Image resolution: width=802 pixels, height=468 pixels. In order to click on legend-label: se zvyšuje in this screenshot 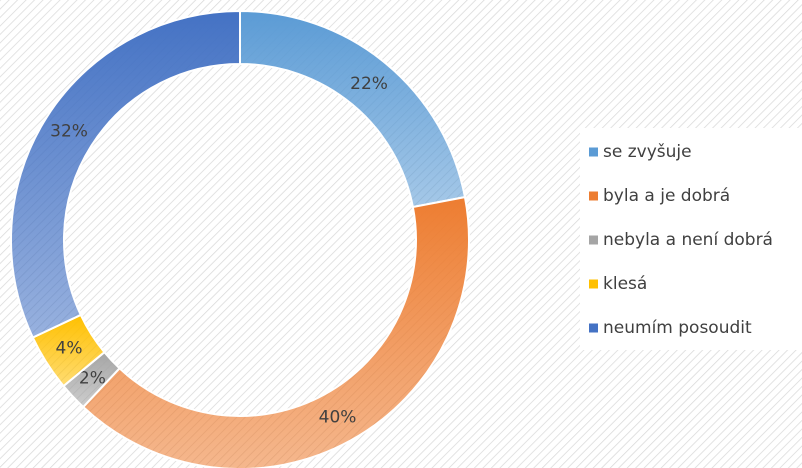, I will do `click(647, 152)`.